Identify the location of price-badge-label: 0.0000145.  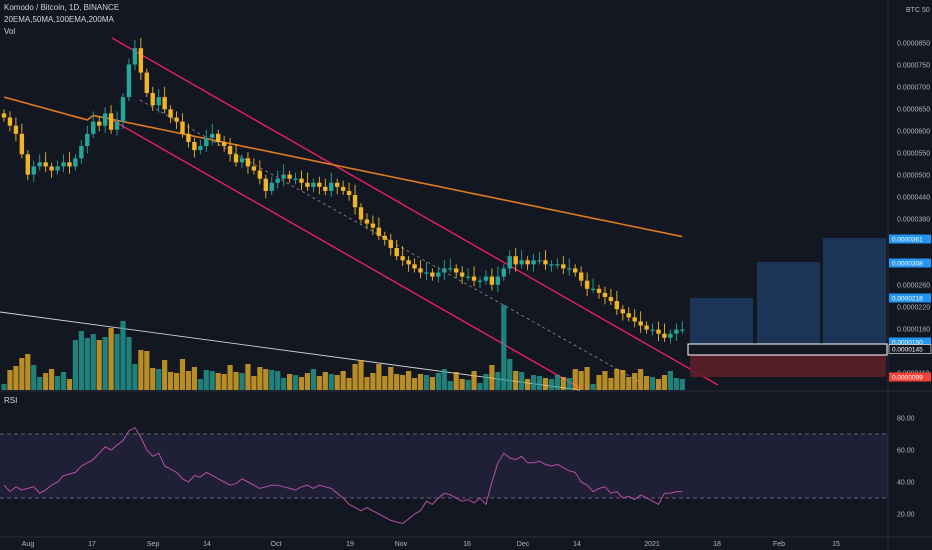
(907, 350).